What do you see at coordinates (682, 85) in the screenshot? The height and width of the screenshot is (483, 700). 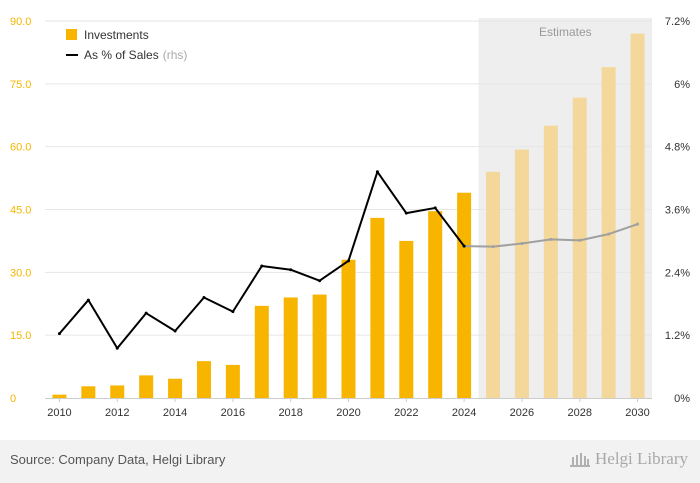 I see `y-right-tick-label: 6%` at bounding box center [682, 85].